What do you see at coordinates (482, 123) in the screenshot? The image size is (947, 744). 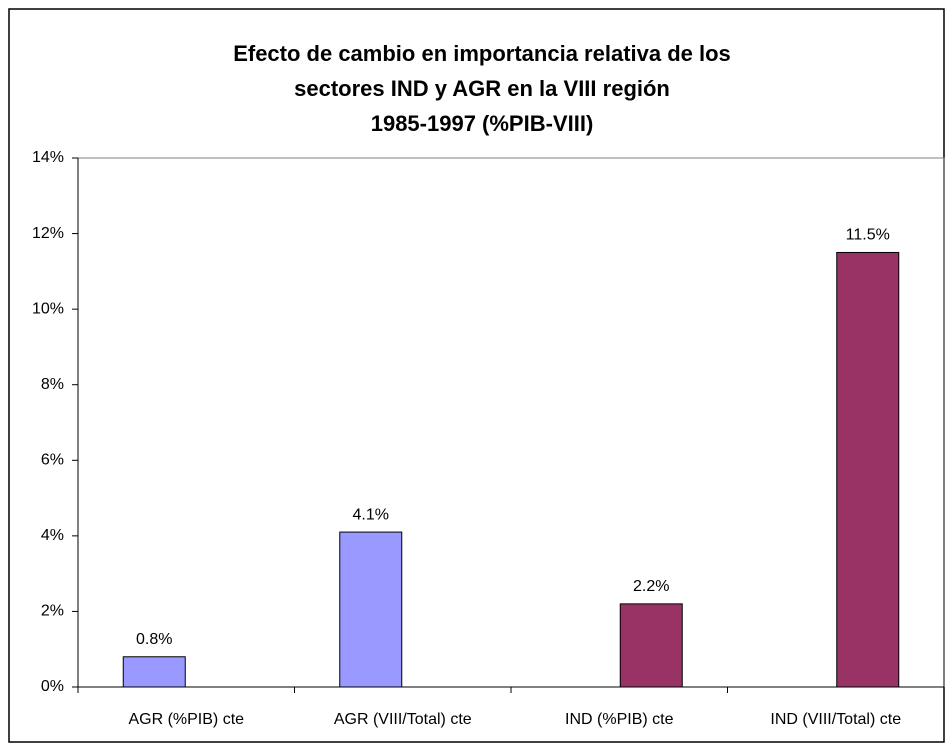 I see `chart-title: 1985-1997 (%PIB-VIII)` at bounding box center [482, 123].